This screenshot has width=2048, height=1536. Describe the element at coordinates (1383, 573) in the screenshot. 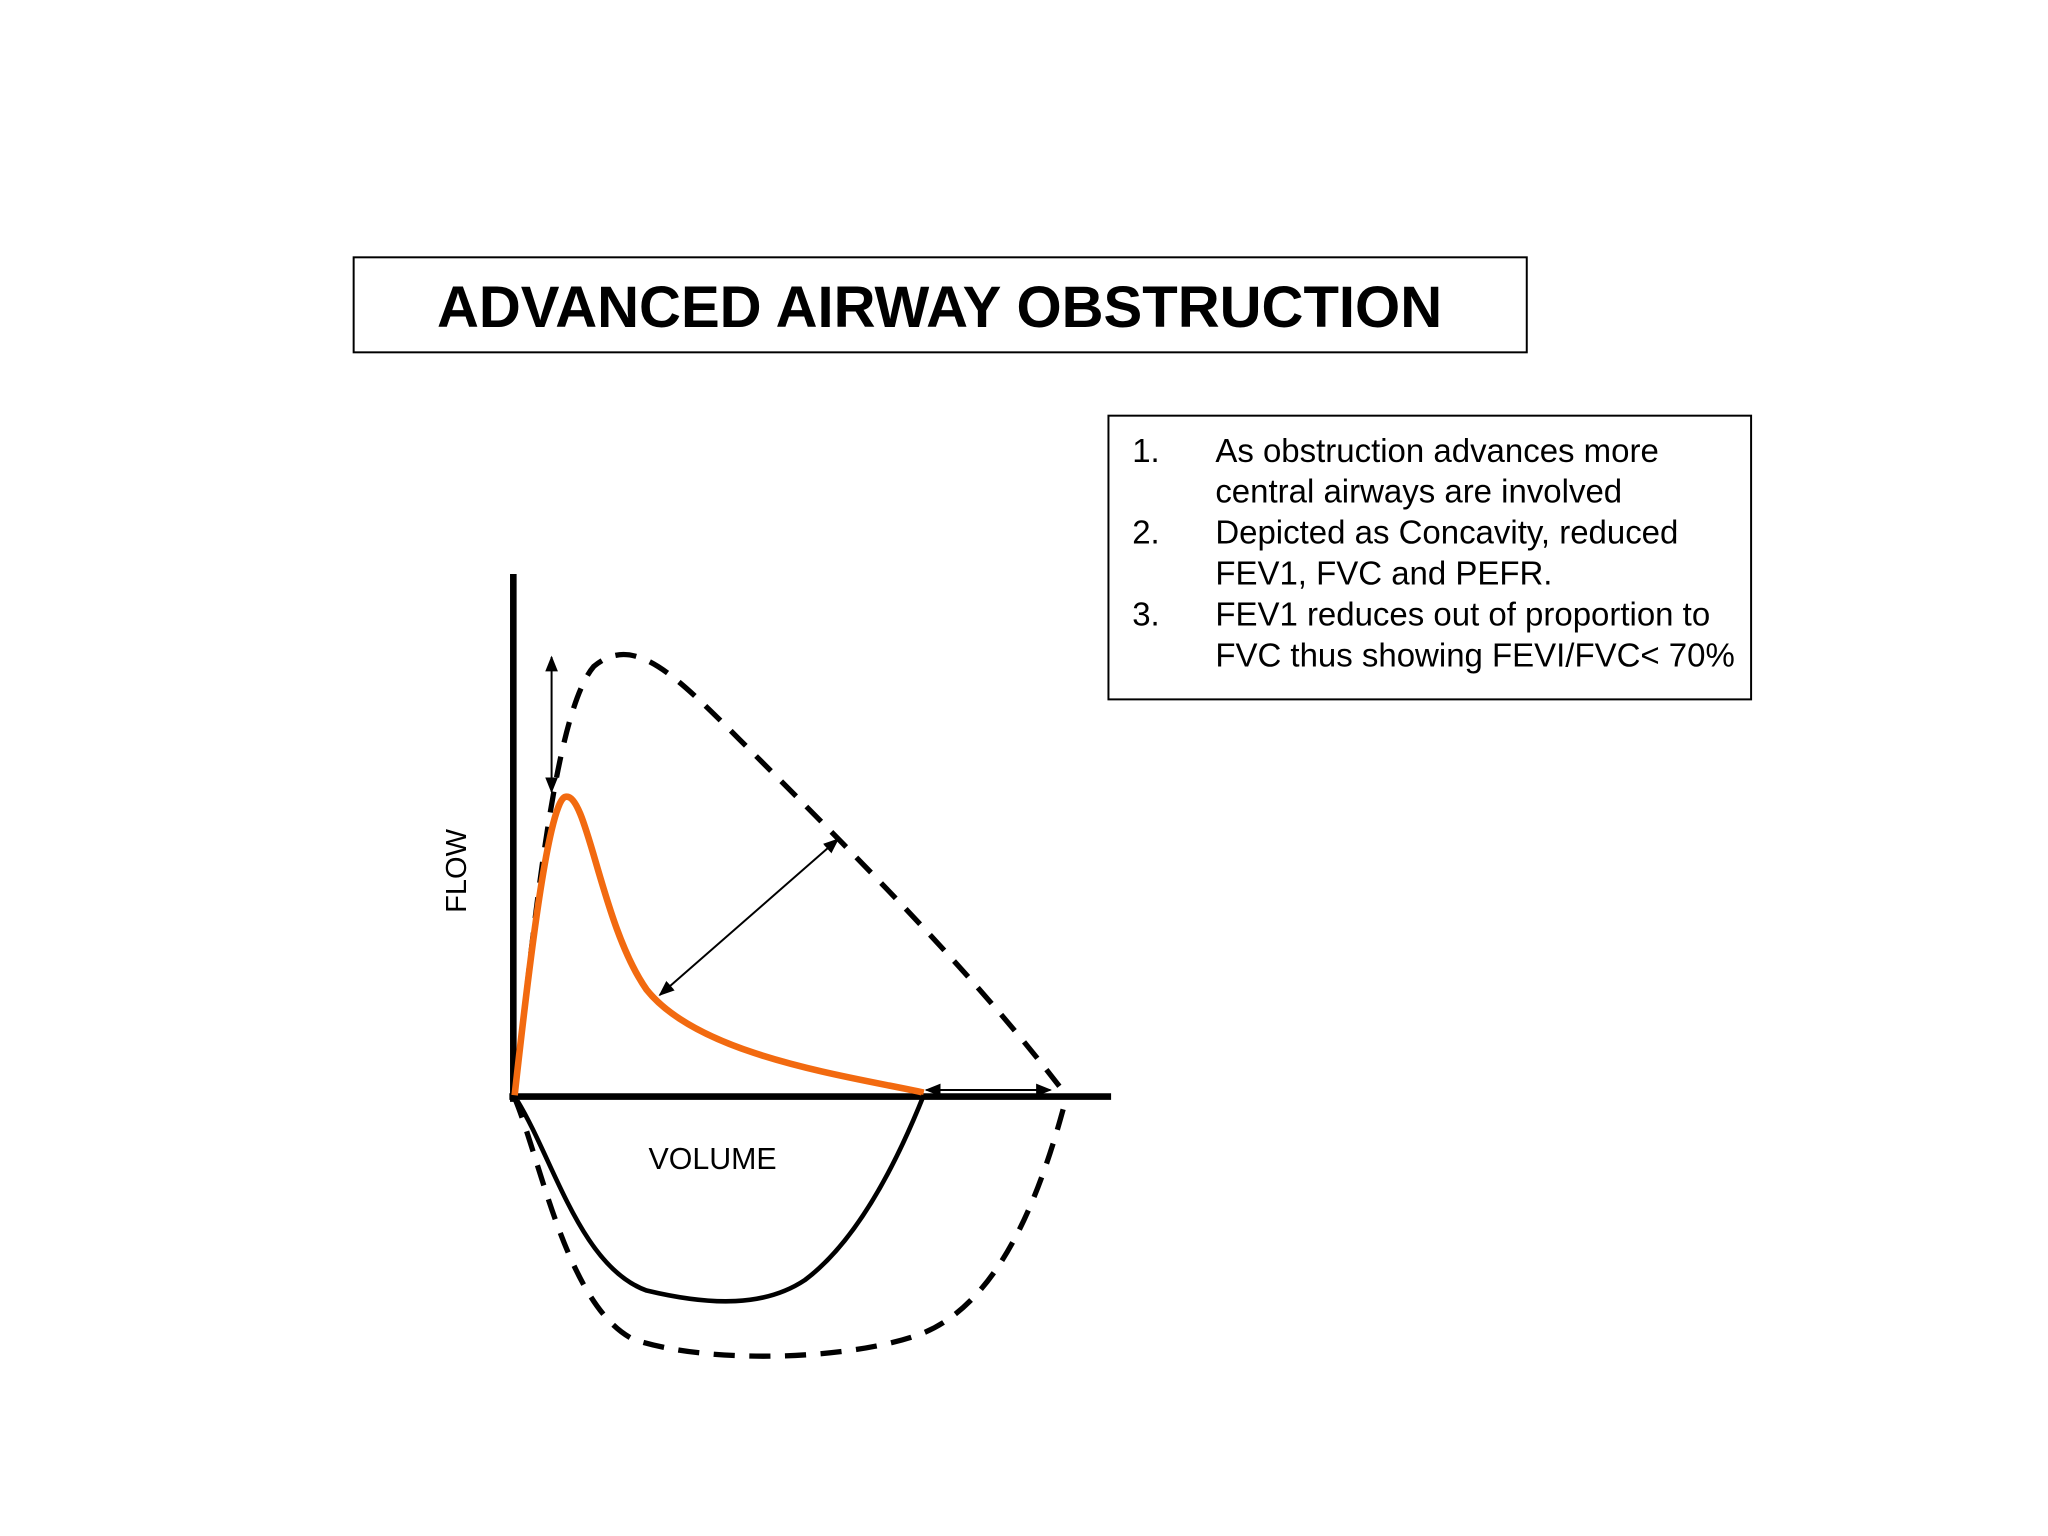

I see `note-text: FEV1, FVC and PEFR.` at that location.